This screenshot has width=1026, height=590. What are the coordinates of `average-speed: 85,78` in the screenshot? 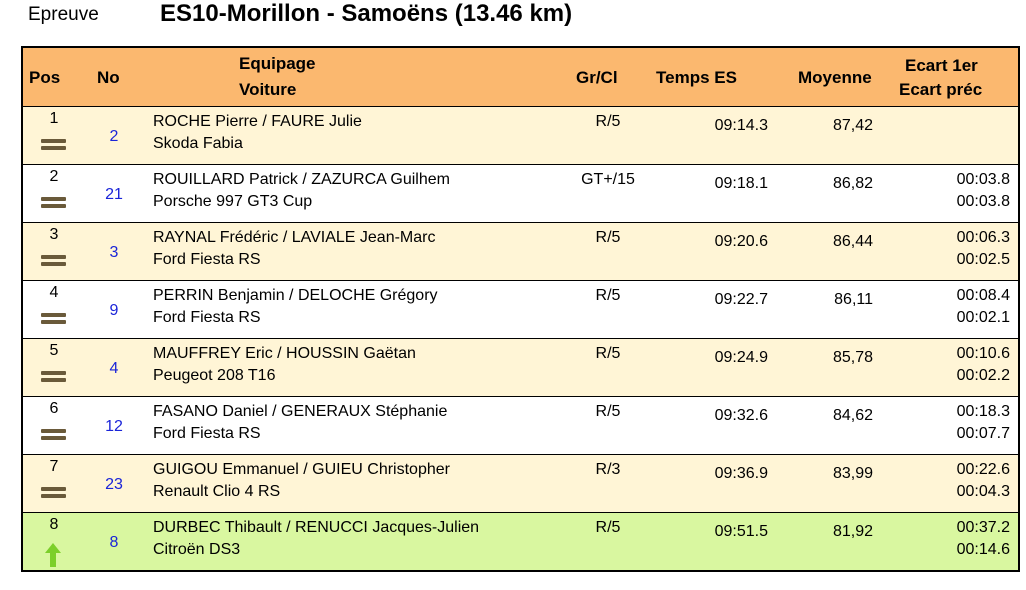 It's located at (852, 357).